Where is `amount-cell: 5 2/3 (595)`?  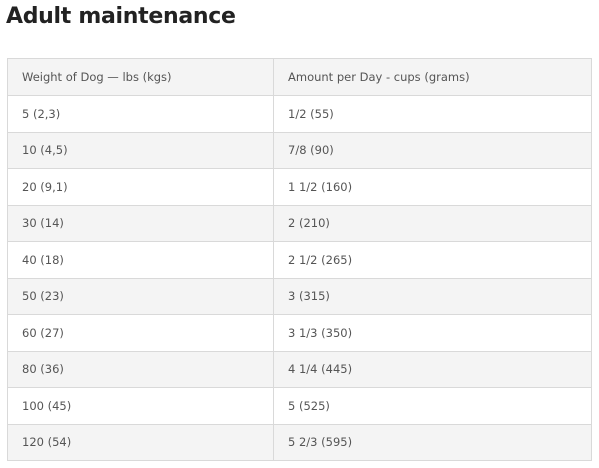
amount-cell: 5 2/3 (595) is located at coordinates (432, 442).